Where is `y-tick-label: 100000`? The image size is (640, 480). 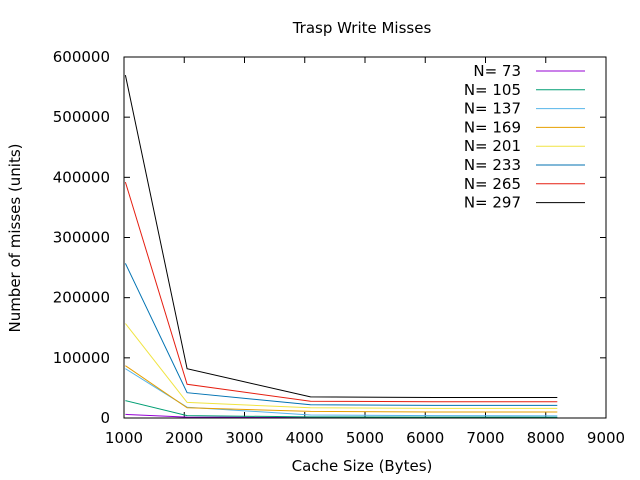
y-tick-label: 100000 is located at coordinates (81, 358).